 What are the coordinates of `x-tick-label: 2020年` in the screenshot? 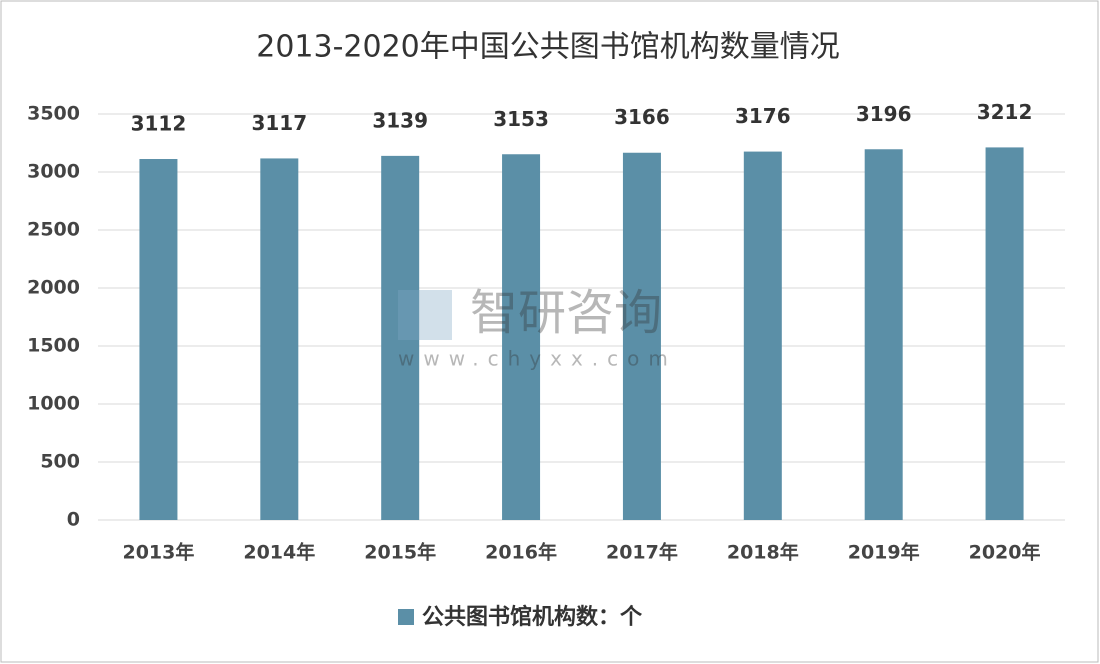 It's located at (1005, 552).